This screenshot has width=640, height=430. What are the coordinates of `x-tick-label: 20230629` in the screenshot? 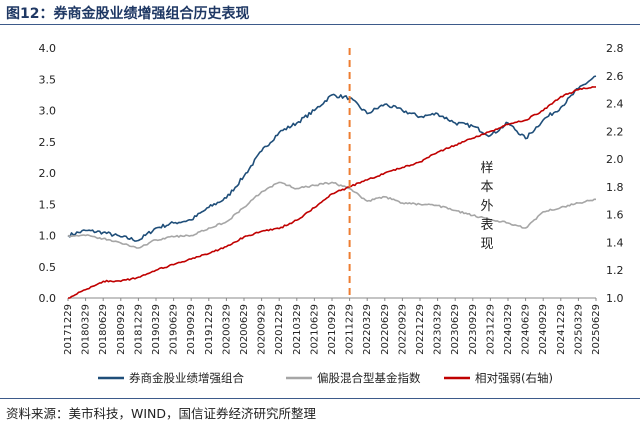 It's located at (455, 329).